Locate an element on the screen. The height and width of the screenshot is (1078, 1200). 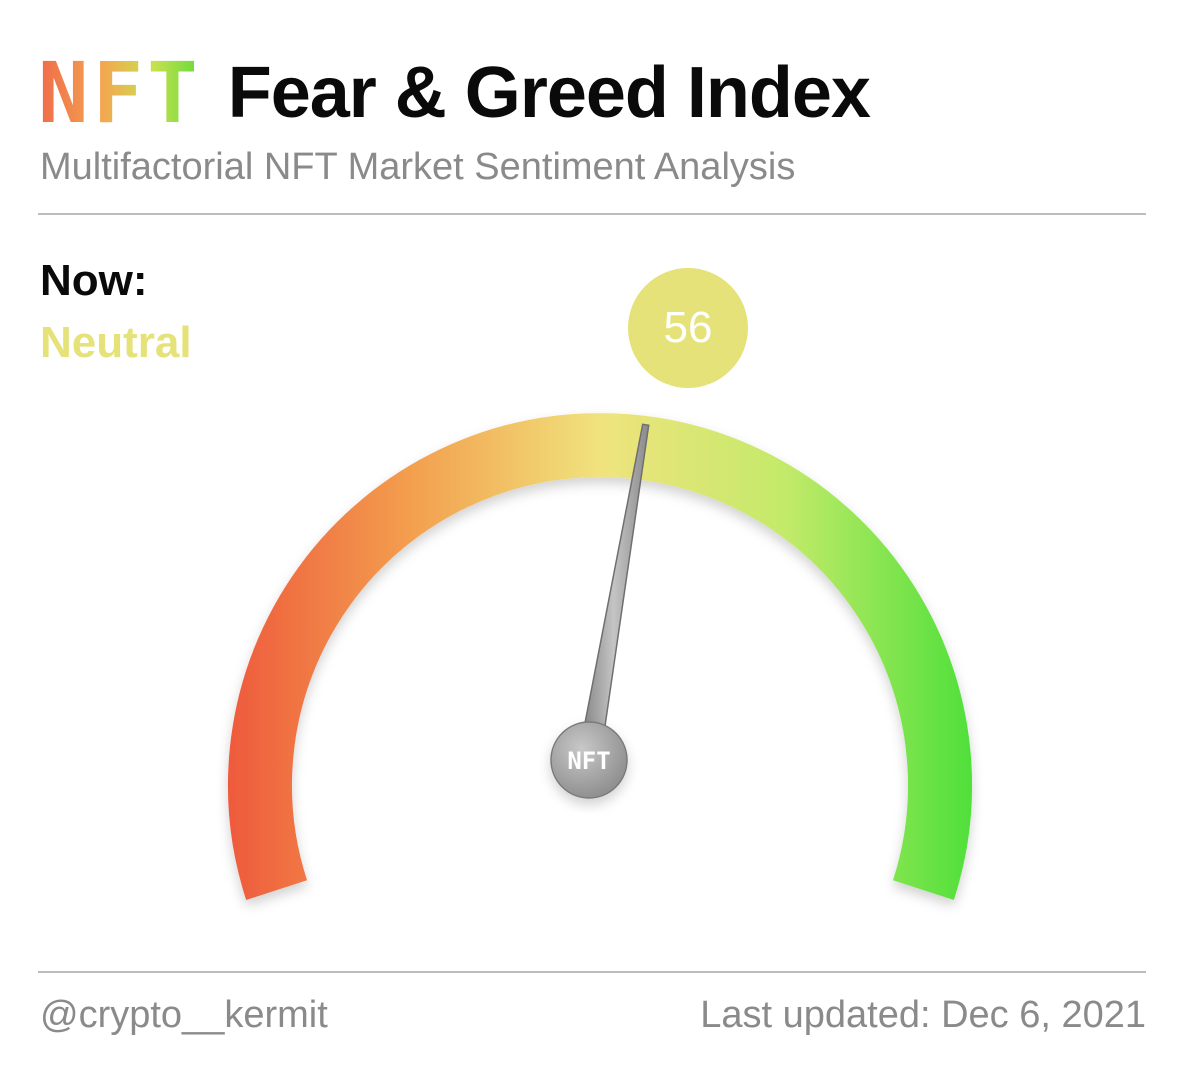
title-row: NFT Fear & Greed Index is located at coordinates (454, 93).